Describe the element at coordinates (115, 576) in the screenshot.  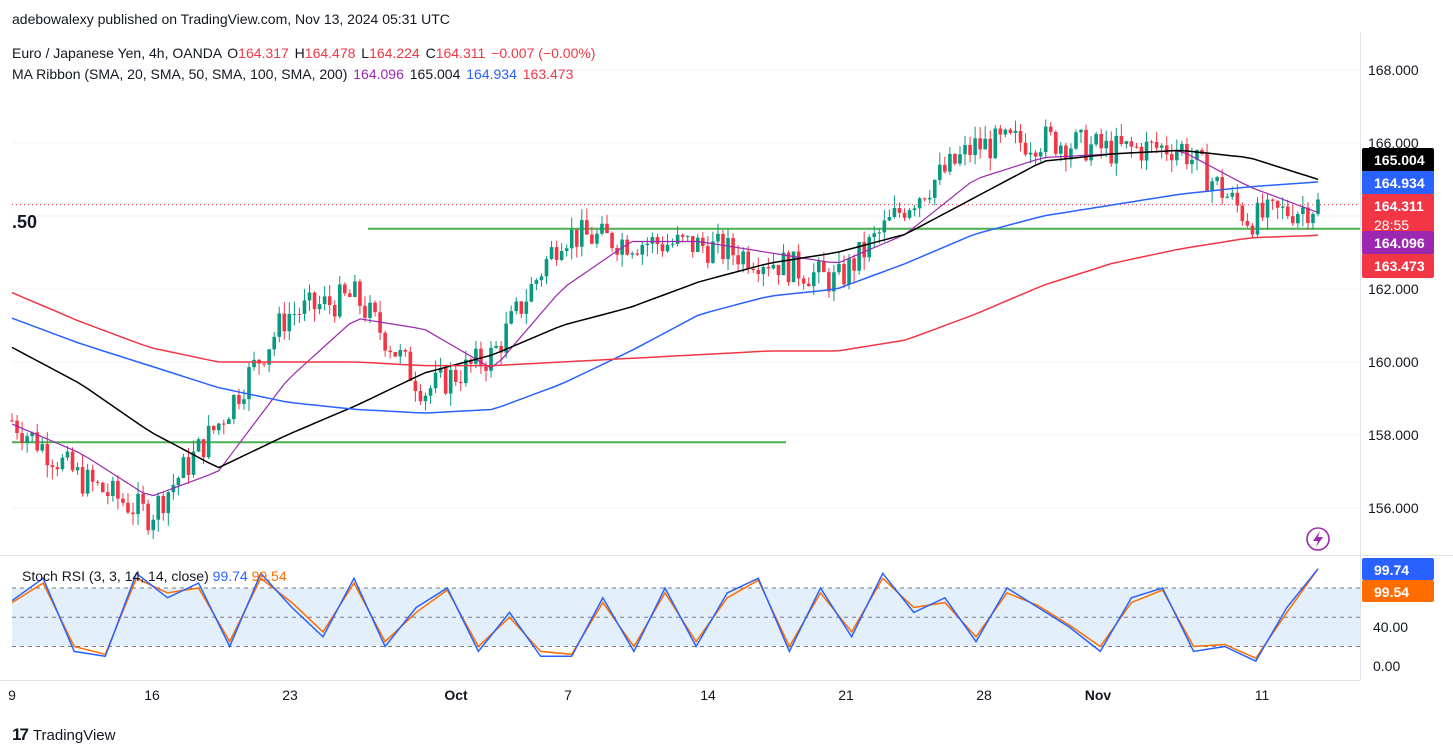
I see `stoch-rsi-label: Stoch RSI (3, 3, 14, 14, close)` at that location.